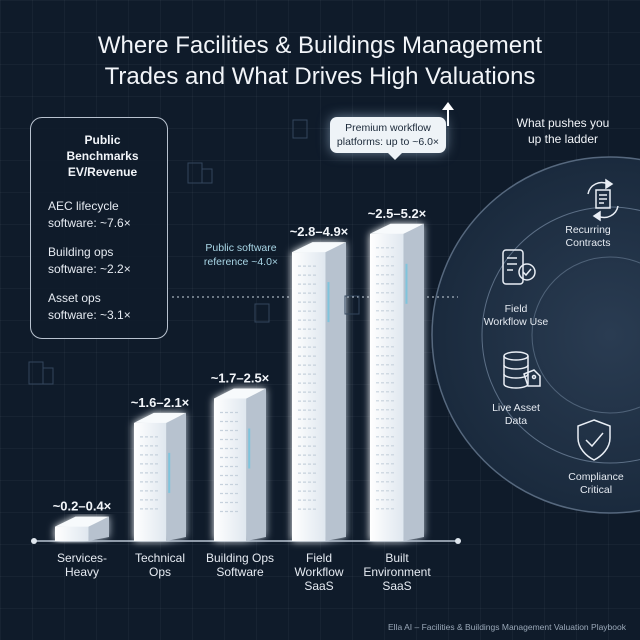 The height and width of the screenshot is (640, 640). I want to click on shield-check-icon, so click(594, 440).